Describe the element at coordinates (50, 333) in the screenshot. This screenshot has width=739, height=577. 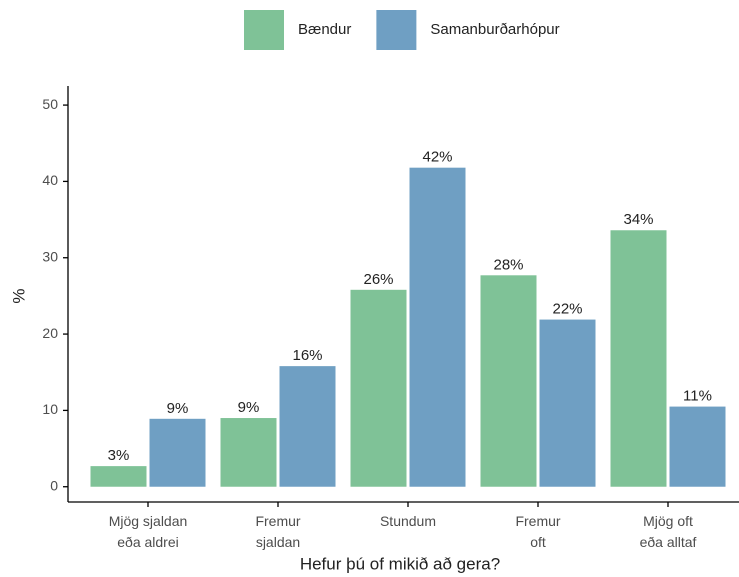
I see `y-tick-label: 20` at that location.